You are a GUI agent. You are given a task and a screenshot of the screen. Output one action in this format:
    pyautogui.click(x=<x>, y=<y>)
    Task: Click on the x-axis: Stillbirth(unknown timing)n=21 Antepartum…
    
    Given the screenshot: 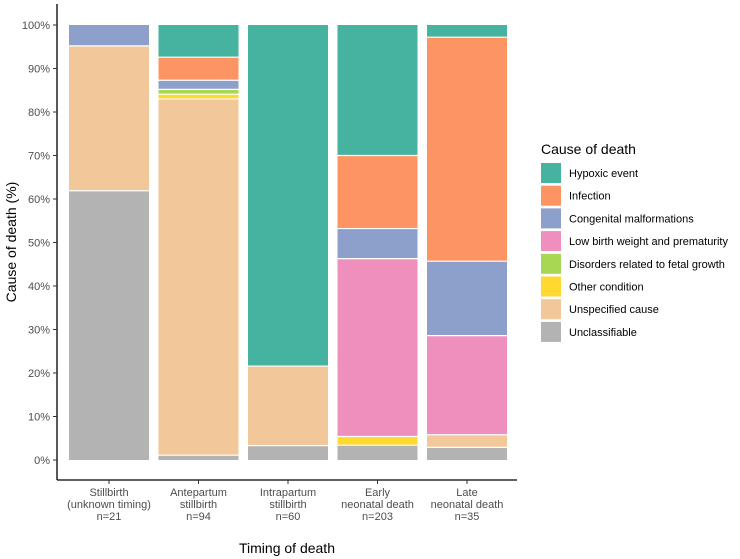 What is the action you would take?
    pyautogui.click(x=287, y=501)
    